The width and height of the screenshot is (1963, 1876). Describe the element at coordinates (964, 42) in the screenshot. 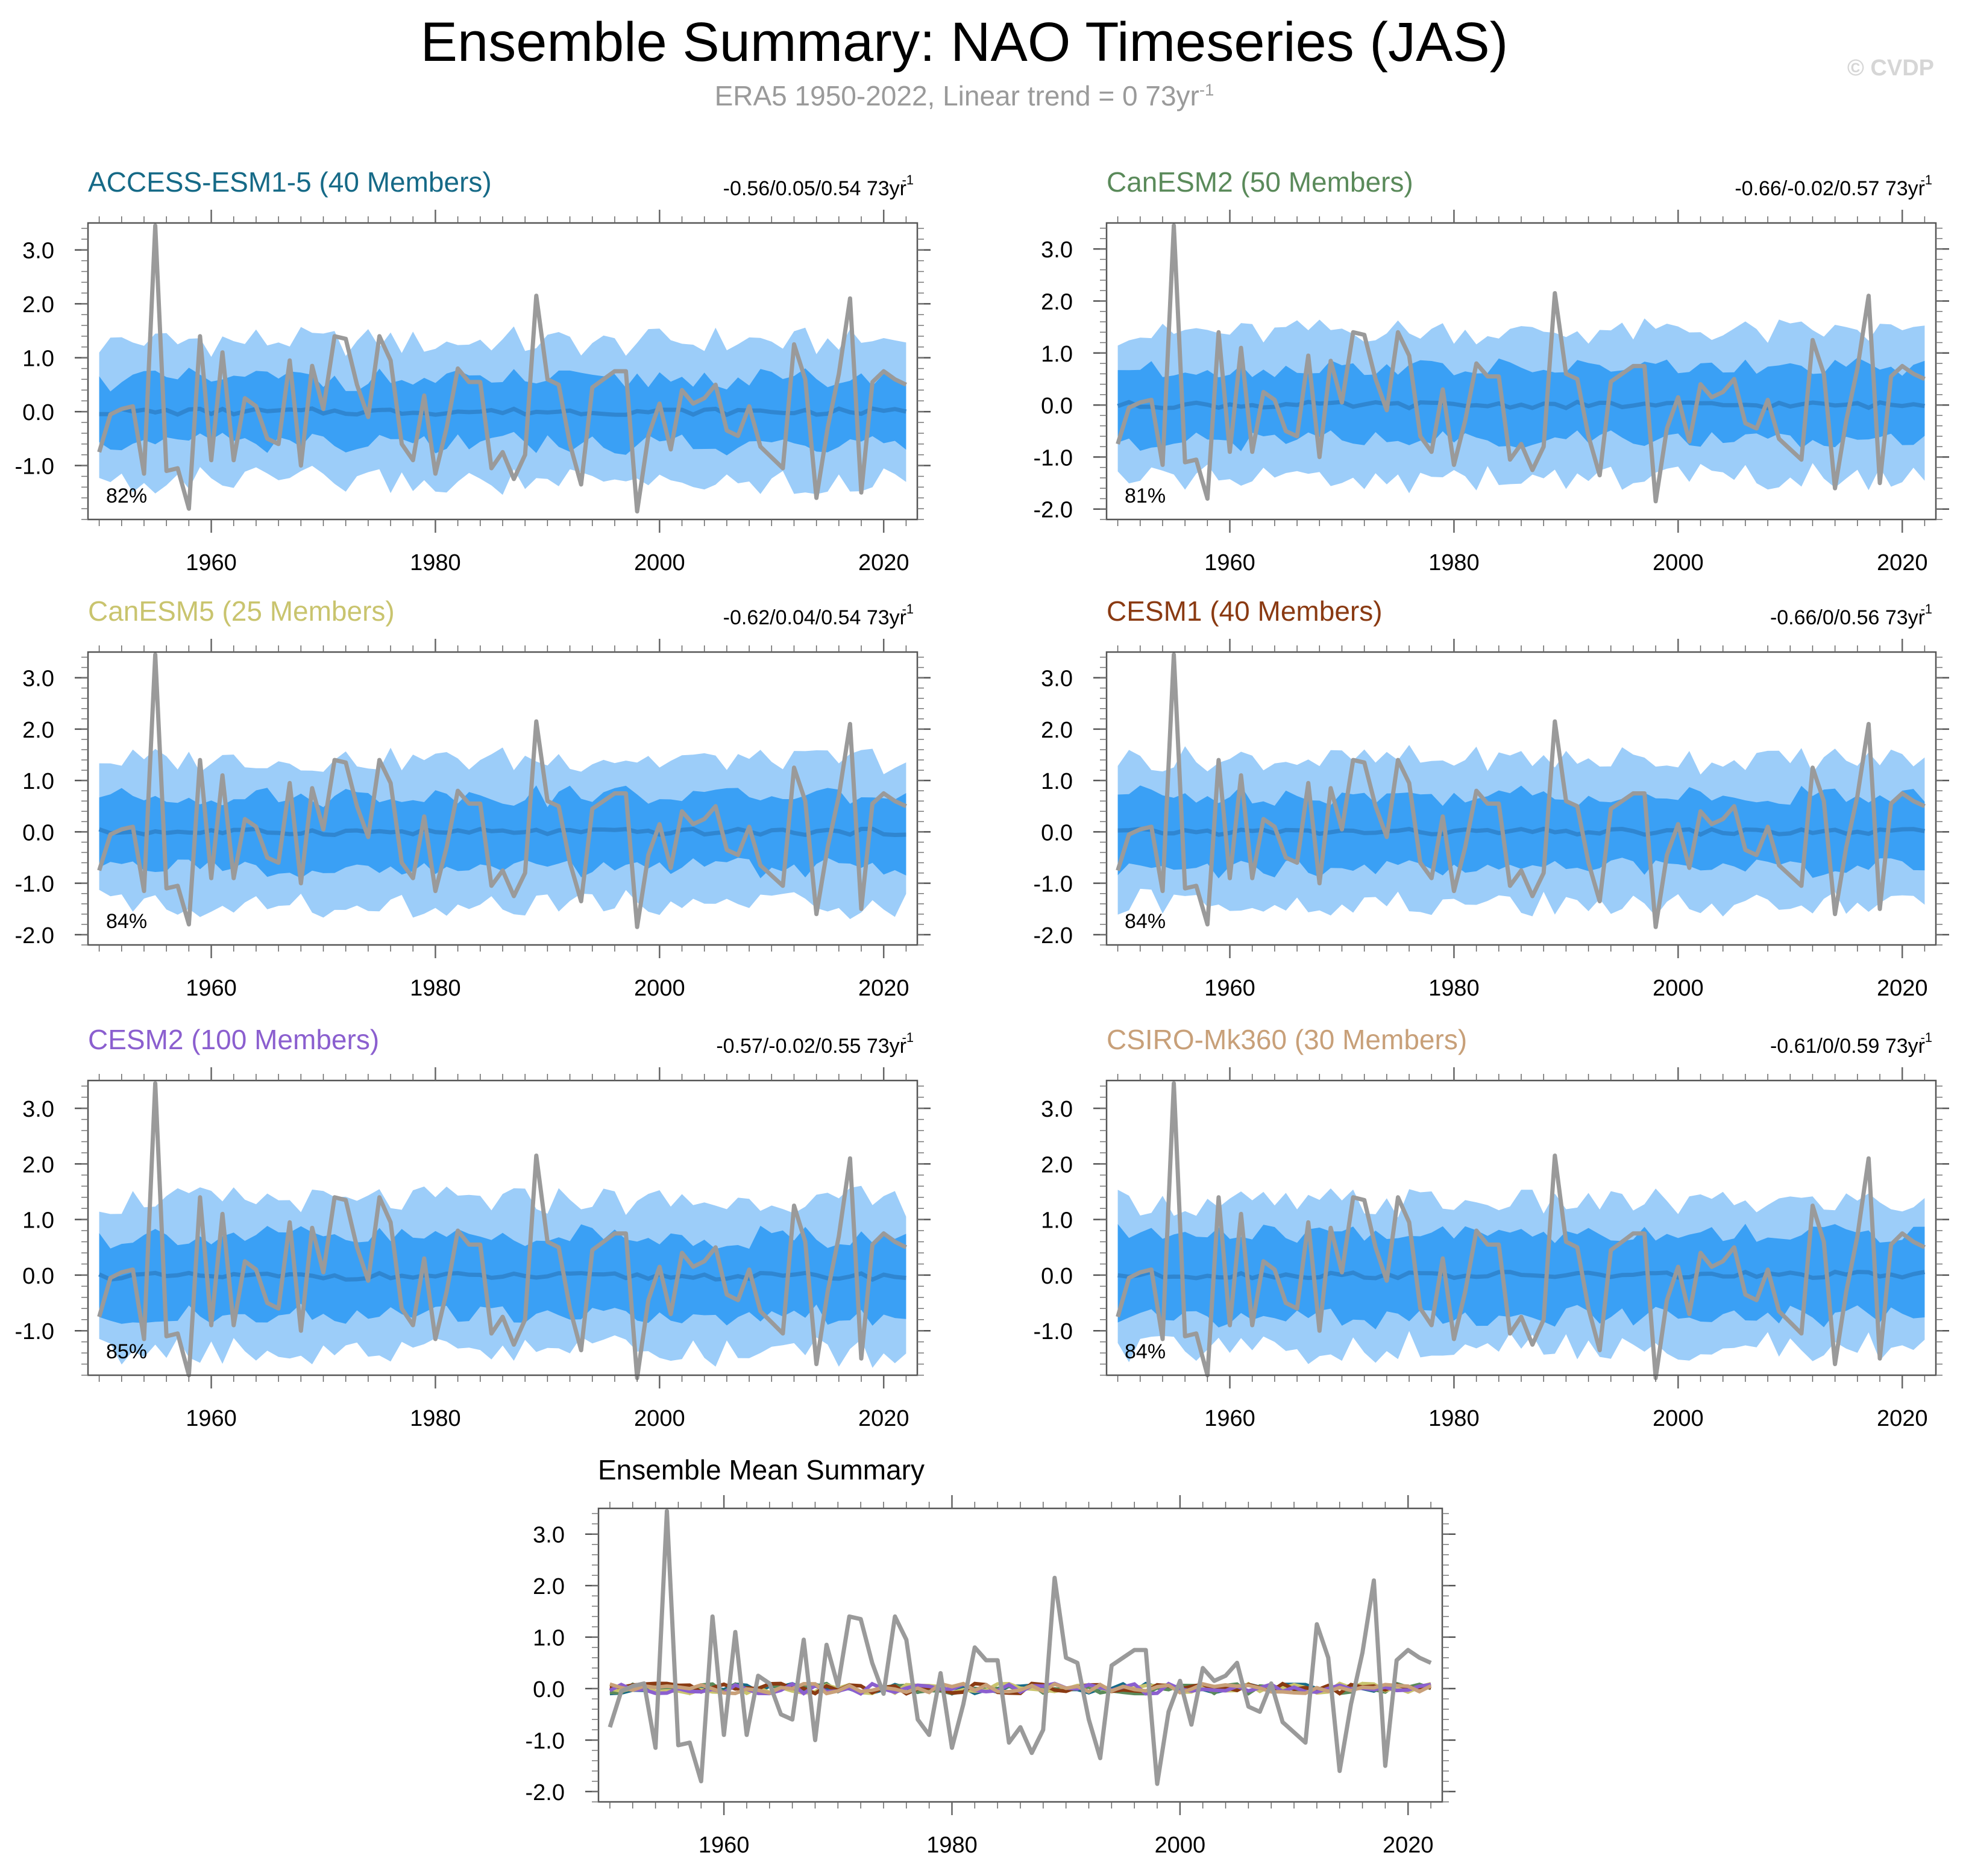

I see `figure-title: Ensemble Summary: NAO Timeseries (JAS)` at that location.